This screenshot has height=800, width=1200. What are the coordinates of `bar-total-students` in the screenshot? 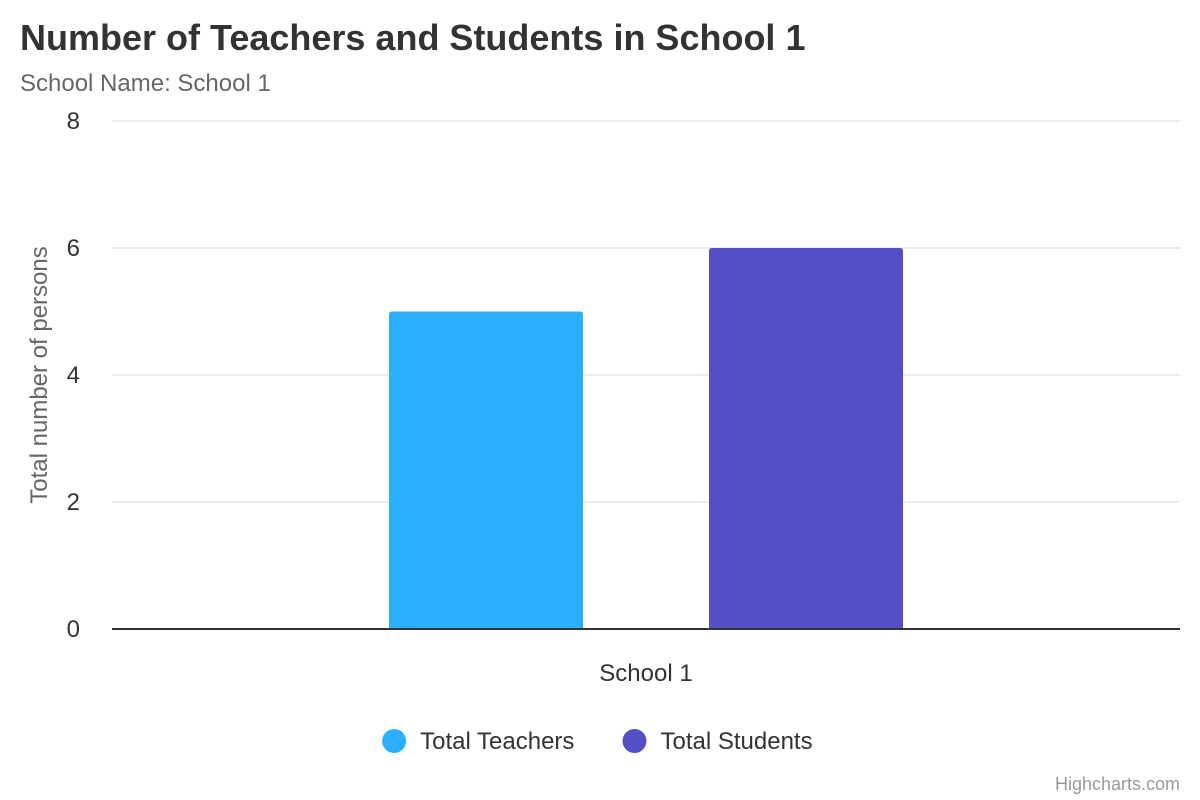 It's located at (806, 438).